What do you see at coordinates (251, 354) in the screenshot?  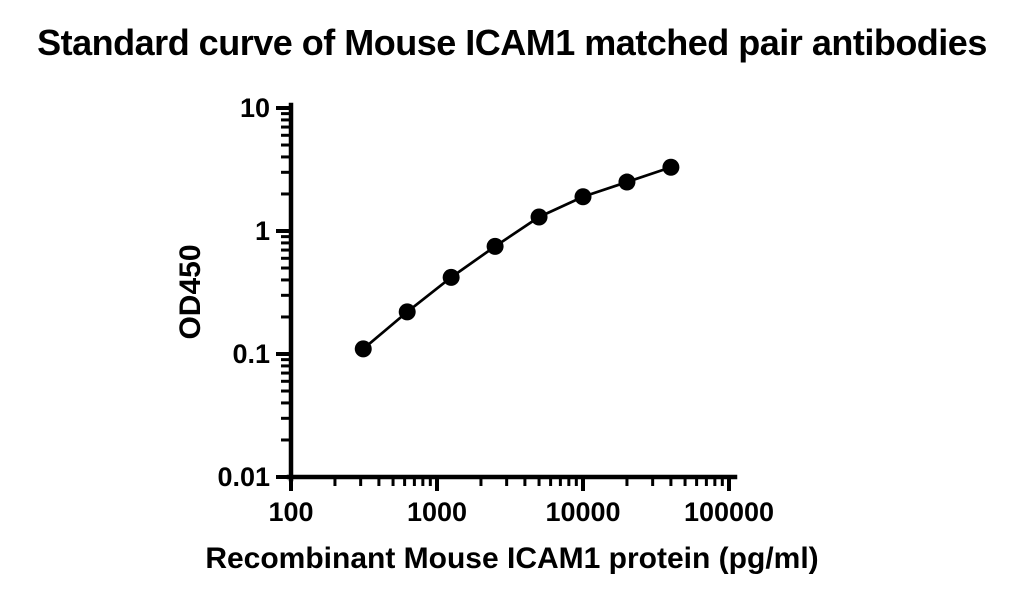 I see `y-tick-label: 0.1` at bounding box center [251, 354].